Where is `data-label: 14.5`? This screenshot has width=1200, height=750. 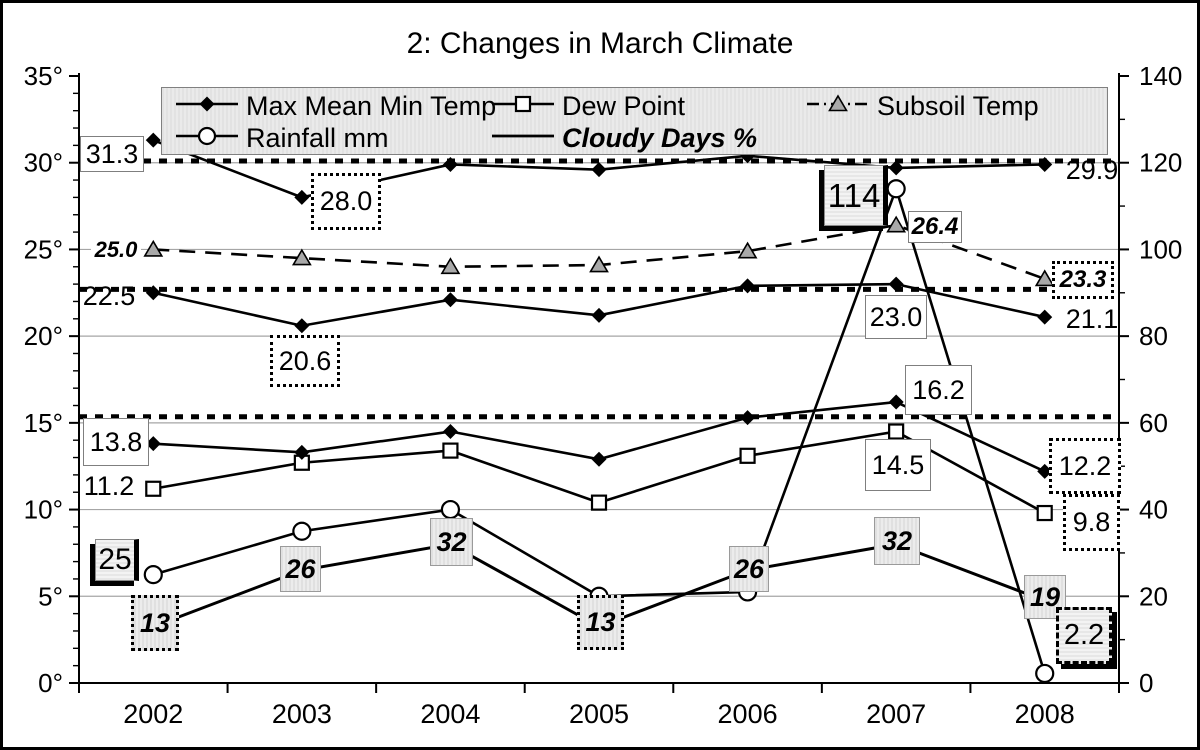
data-label: 14.5 is located at coordinates (898, 465).